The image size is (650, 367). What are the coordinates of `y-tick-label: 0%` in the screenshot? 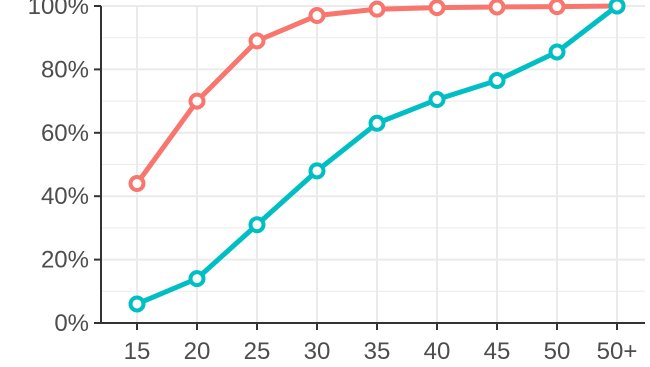 It's located at (71, 323).